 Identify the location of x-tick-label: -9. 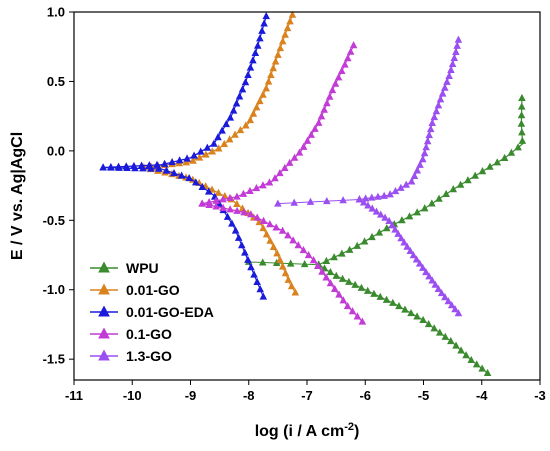
(191, 395).